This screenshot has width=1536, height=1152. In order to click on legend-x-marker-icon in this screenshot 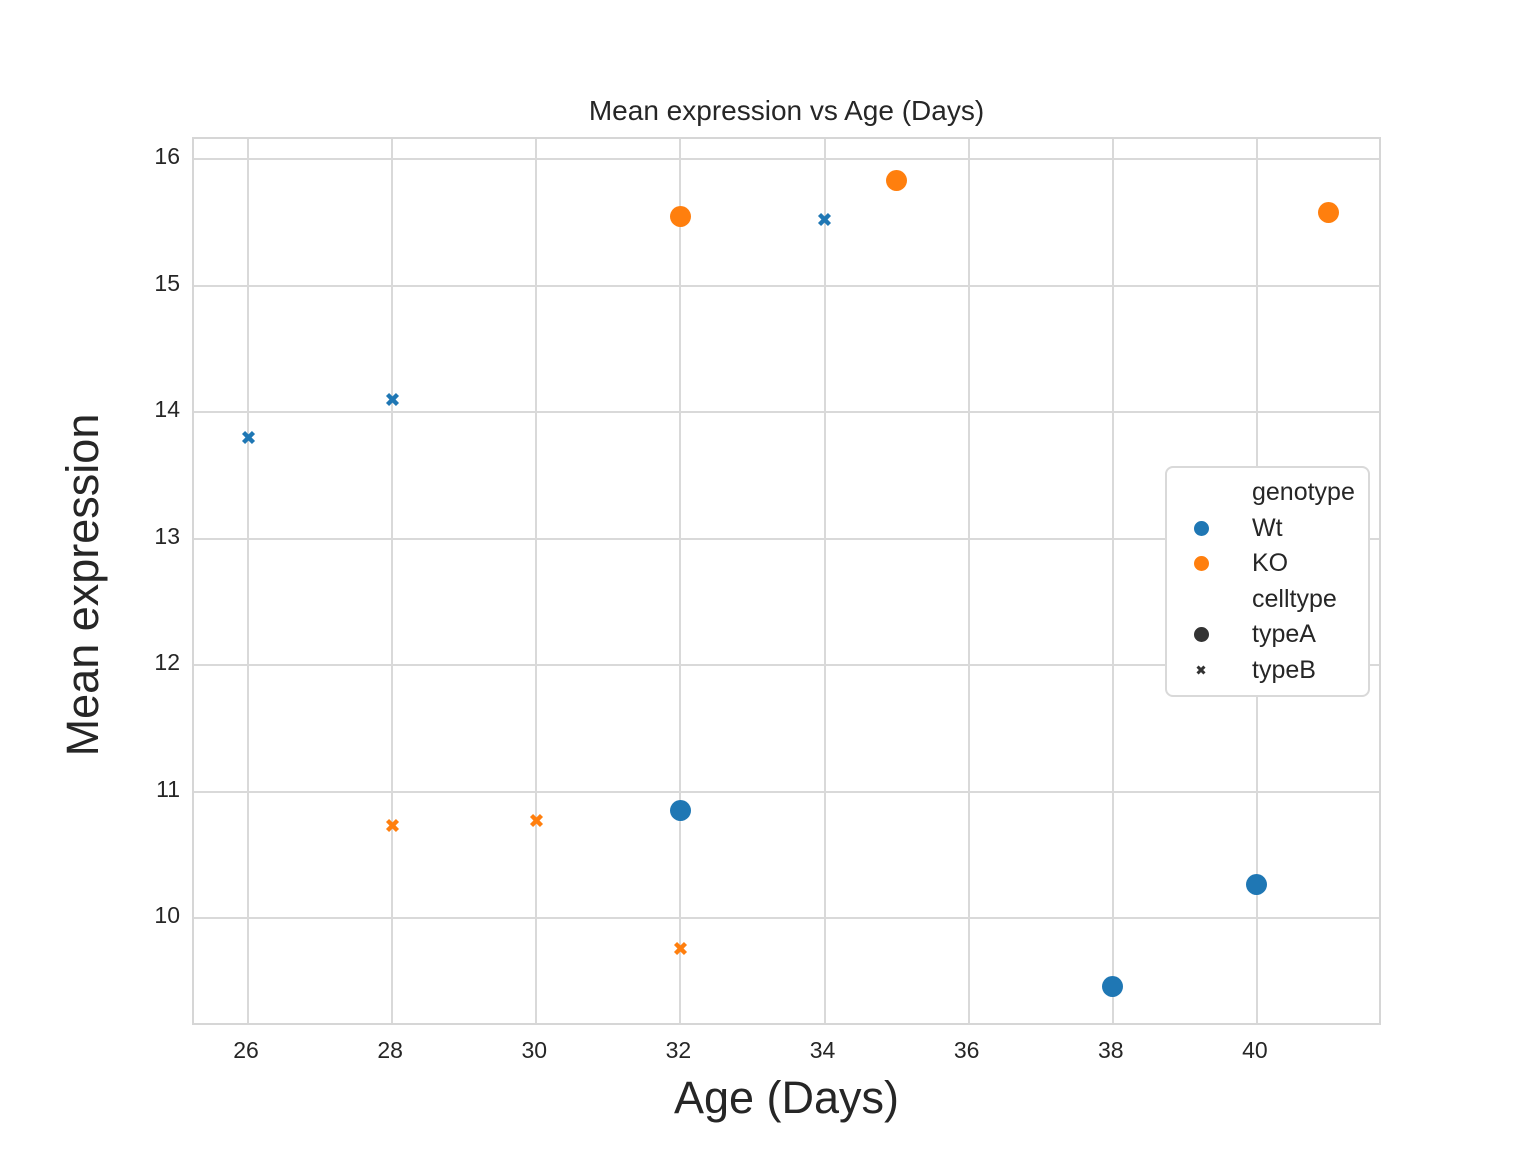, I will do `click(1201, 670)`.